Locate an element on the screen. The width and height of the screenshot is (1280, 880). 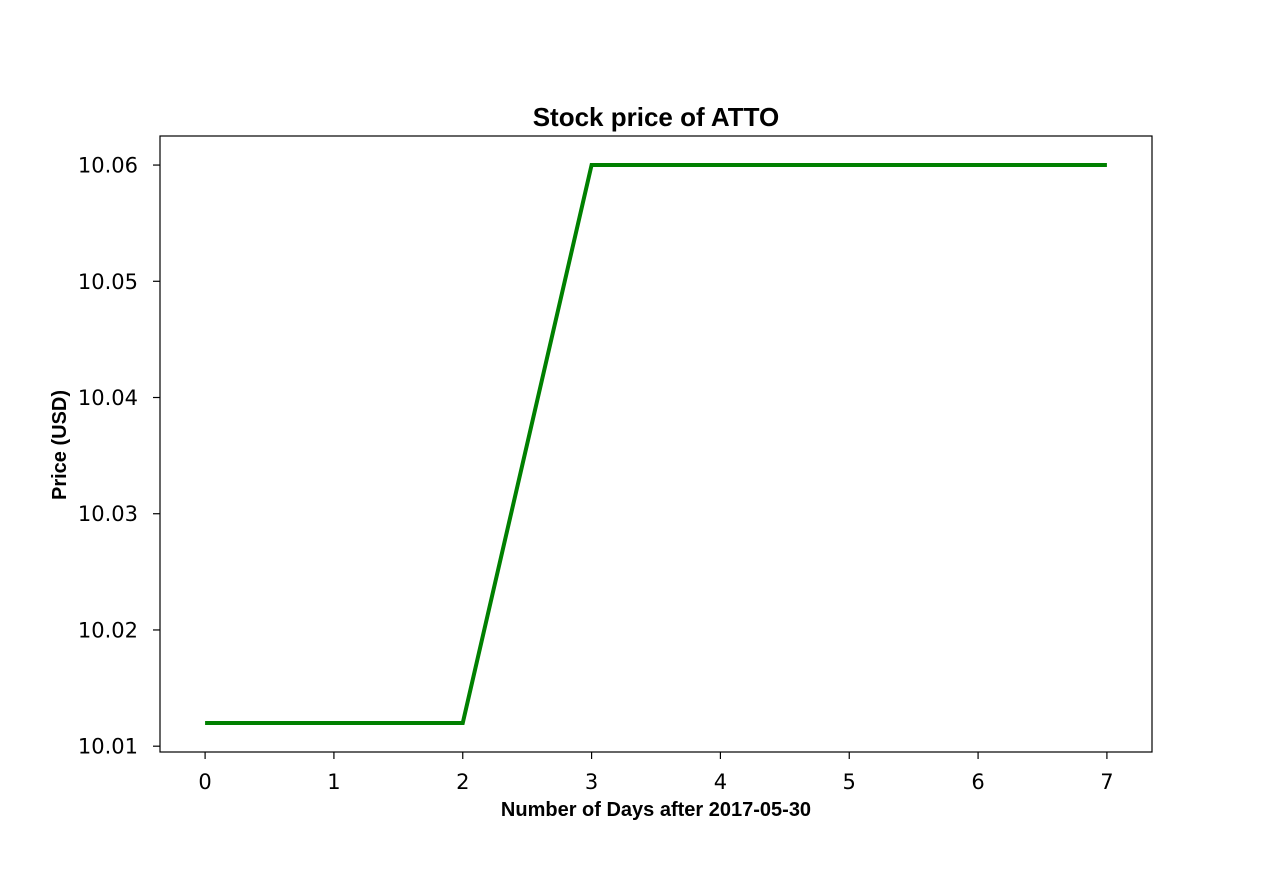
y-tick-label: 10.01 is located at coordinates (108, 747).